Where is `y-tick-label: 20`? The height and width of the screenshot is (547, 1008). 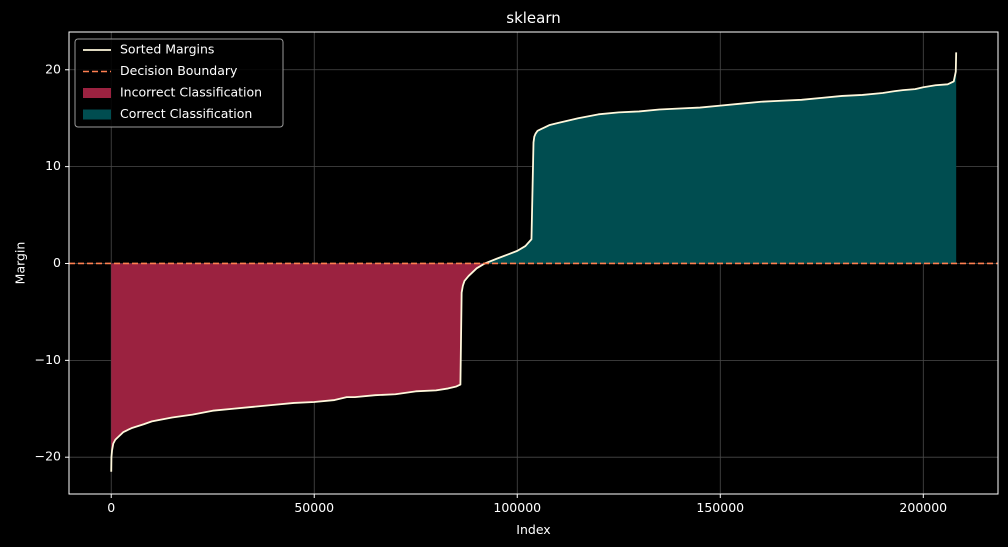
y-tick-label: 20 is located at coordinates (53, 68).